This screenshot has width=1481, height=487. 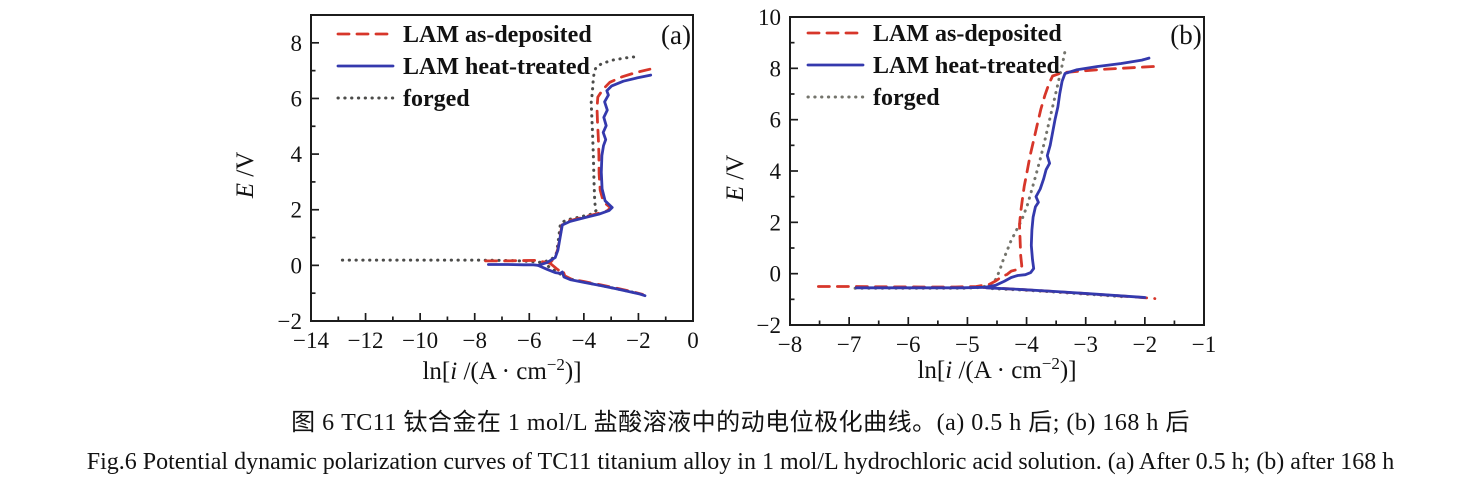 I want to click on axes-ticks, so click(x=502, y=181).